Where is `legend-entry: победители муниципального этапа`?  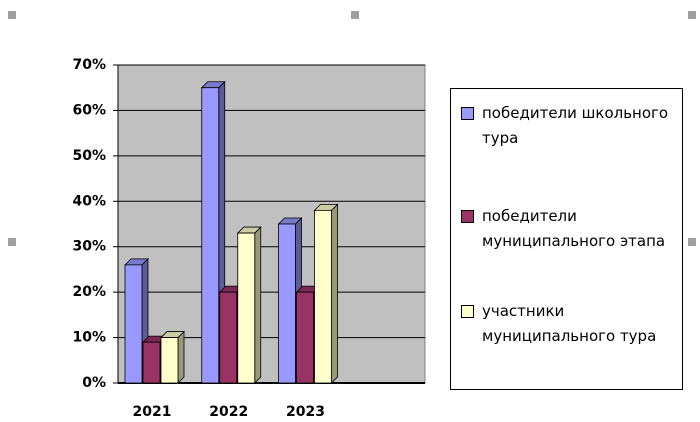
legend-entry: победители муниципального этапа is located at coordinates (568, 229).